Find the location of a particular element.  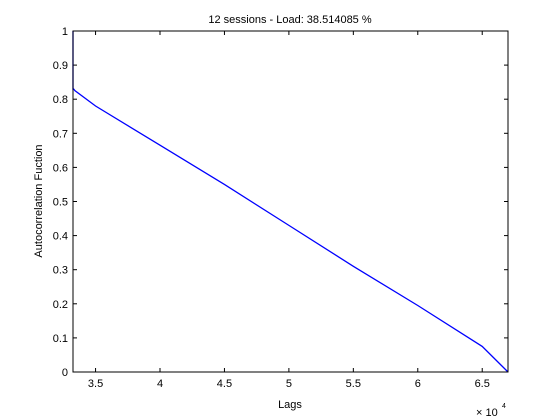

y-tick-label: 0.8 is located at coordinates (60, 100).